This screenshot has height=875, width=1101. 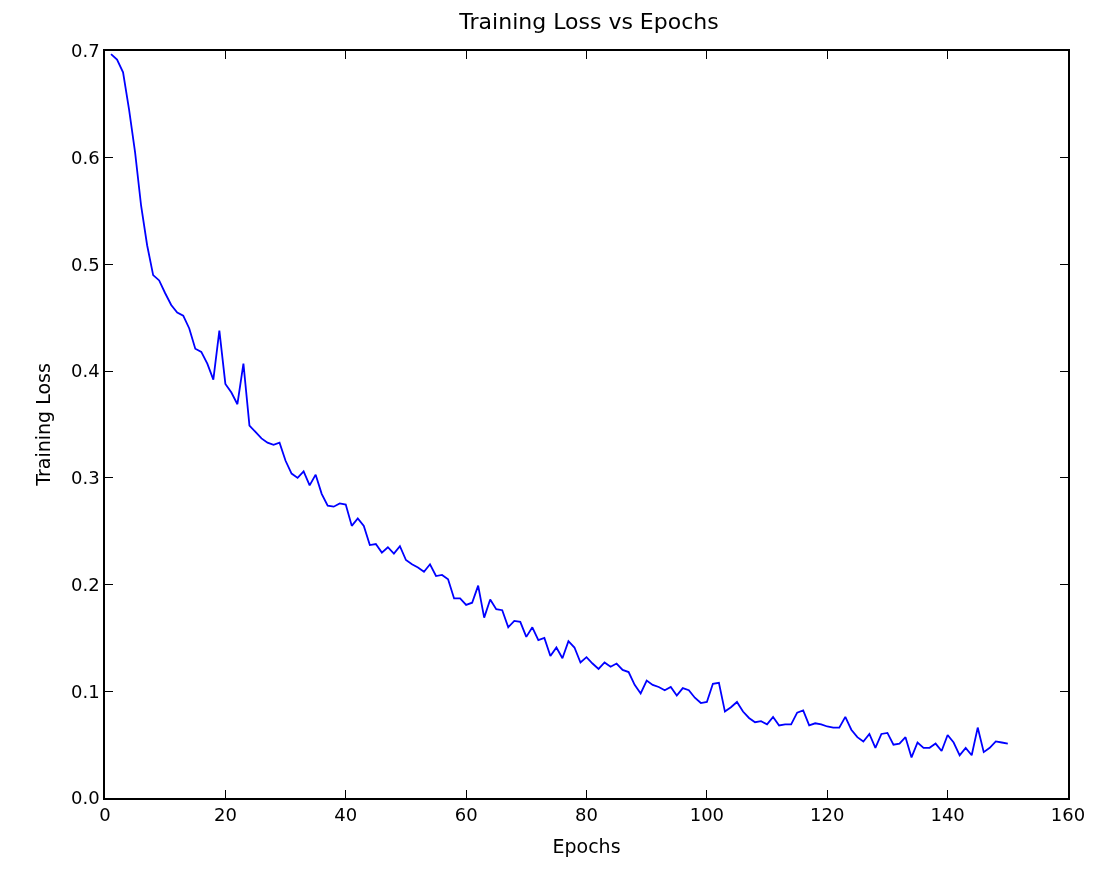 What do you see at coordinates (586, 815) in the screenshot?
I see `x-tick-label: 80` at bounding box center [586, 815].